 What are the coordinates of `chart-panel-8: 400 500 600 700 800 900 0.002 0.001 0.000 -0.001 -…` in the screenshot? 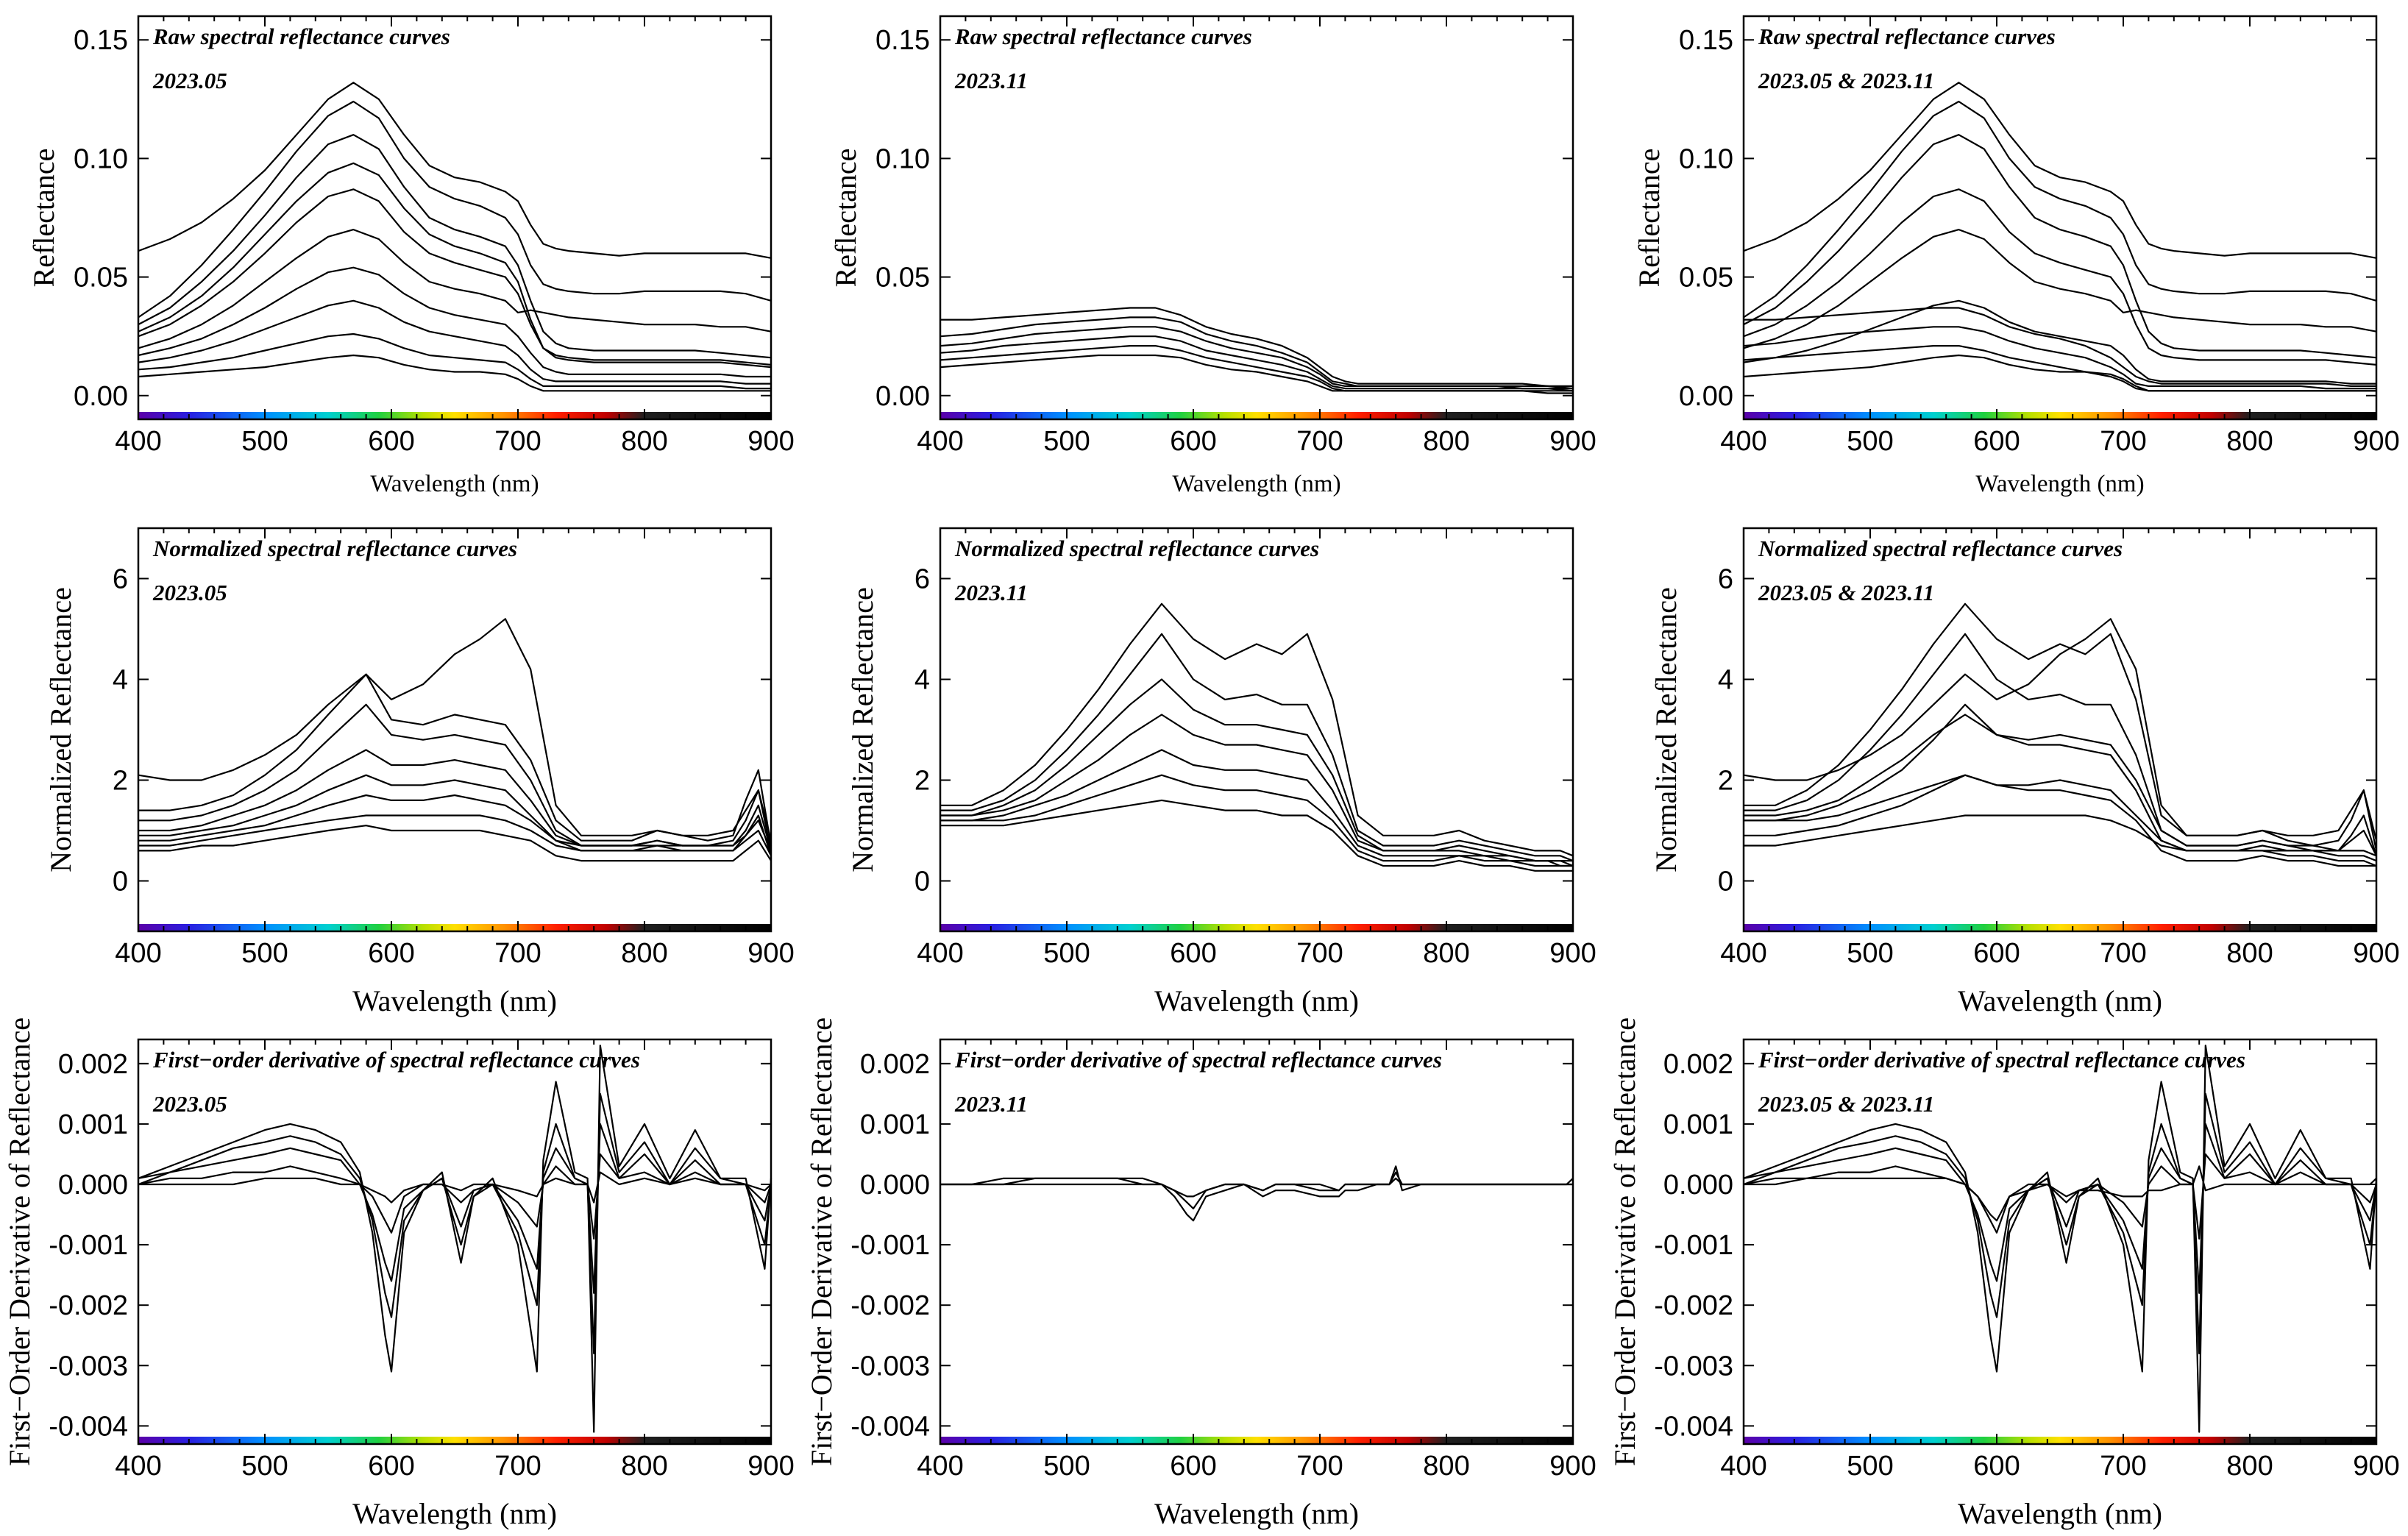 It's located at (1201, 1273).